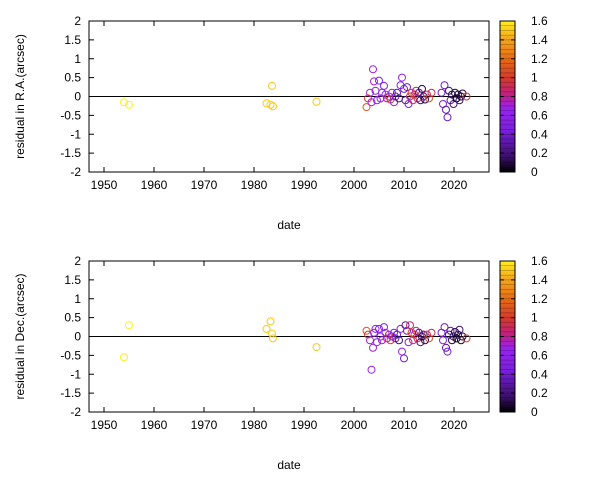  I want to click on colorbar-tick-label: 0.6, so click(539, 115).